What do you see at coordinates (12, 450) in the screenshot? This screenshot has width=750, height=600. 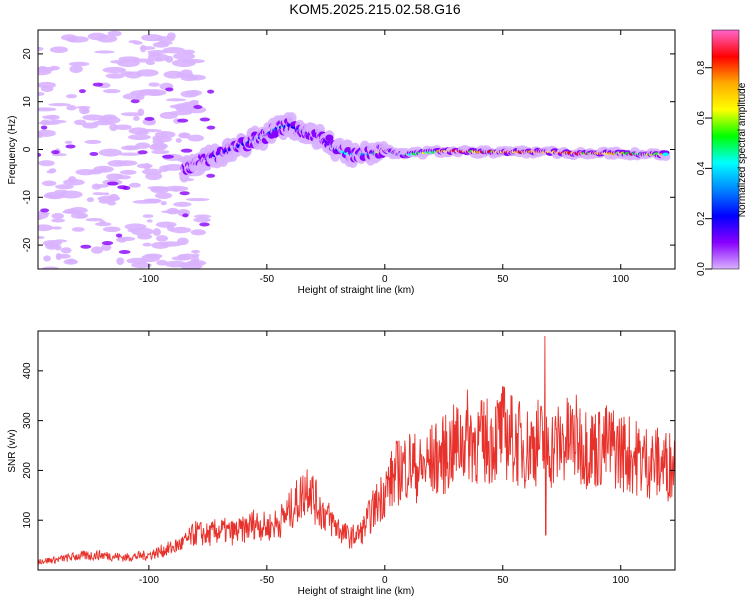 I see `snr-y-axis-label: SNR (v/v)` at bounding box center [12, 450].